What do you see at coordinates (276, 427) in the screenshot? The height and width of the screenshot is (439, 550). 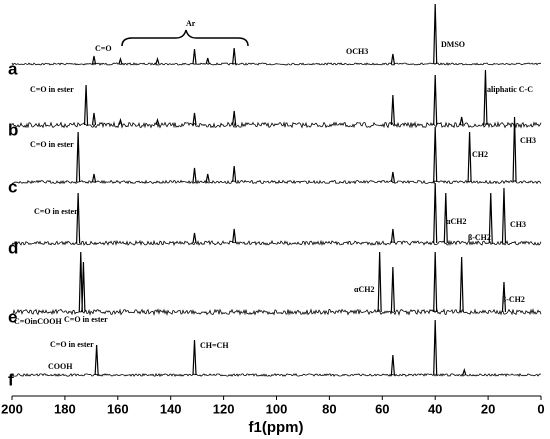 I see `x-axis-label: f1(ppm)` at bounding box center [276, 427].